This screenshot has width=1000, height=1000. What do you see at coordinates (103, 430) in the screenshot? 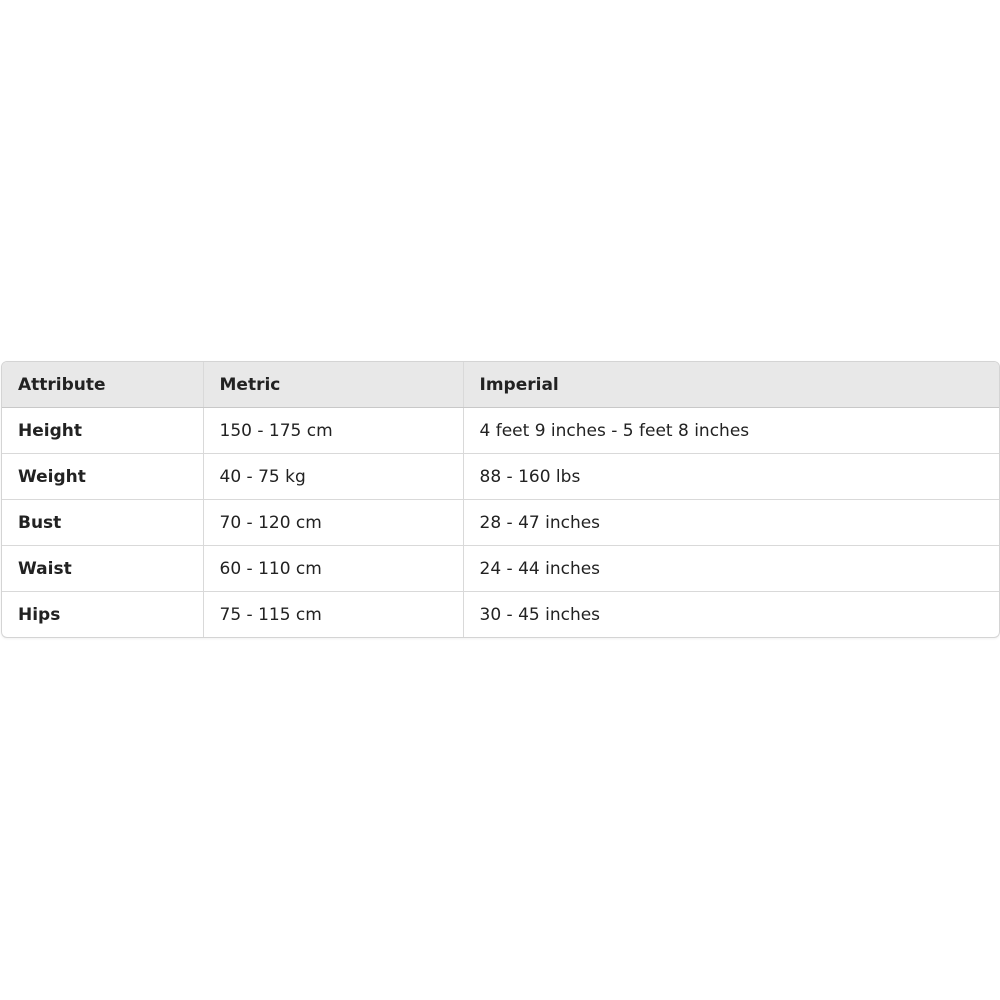
I see `cell-attribute: Height` at bounding box center [103, 430].